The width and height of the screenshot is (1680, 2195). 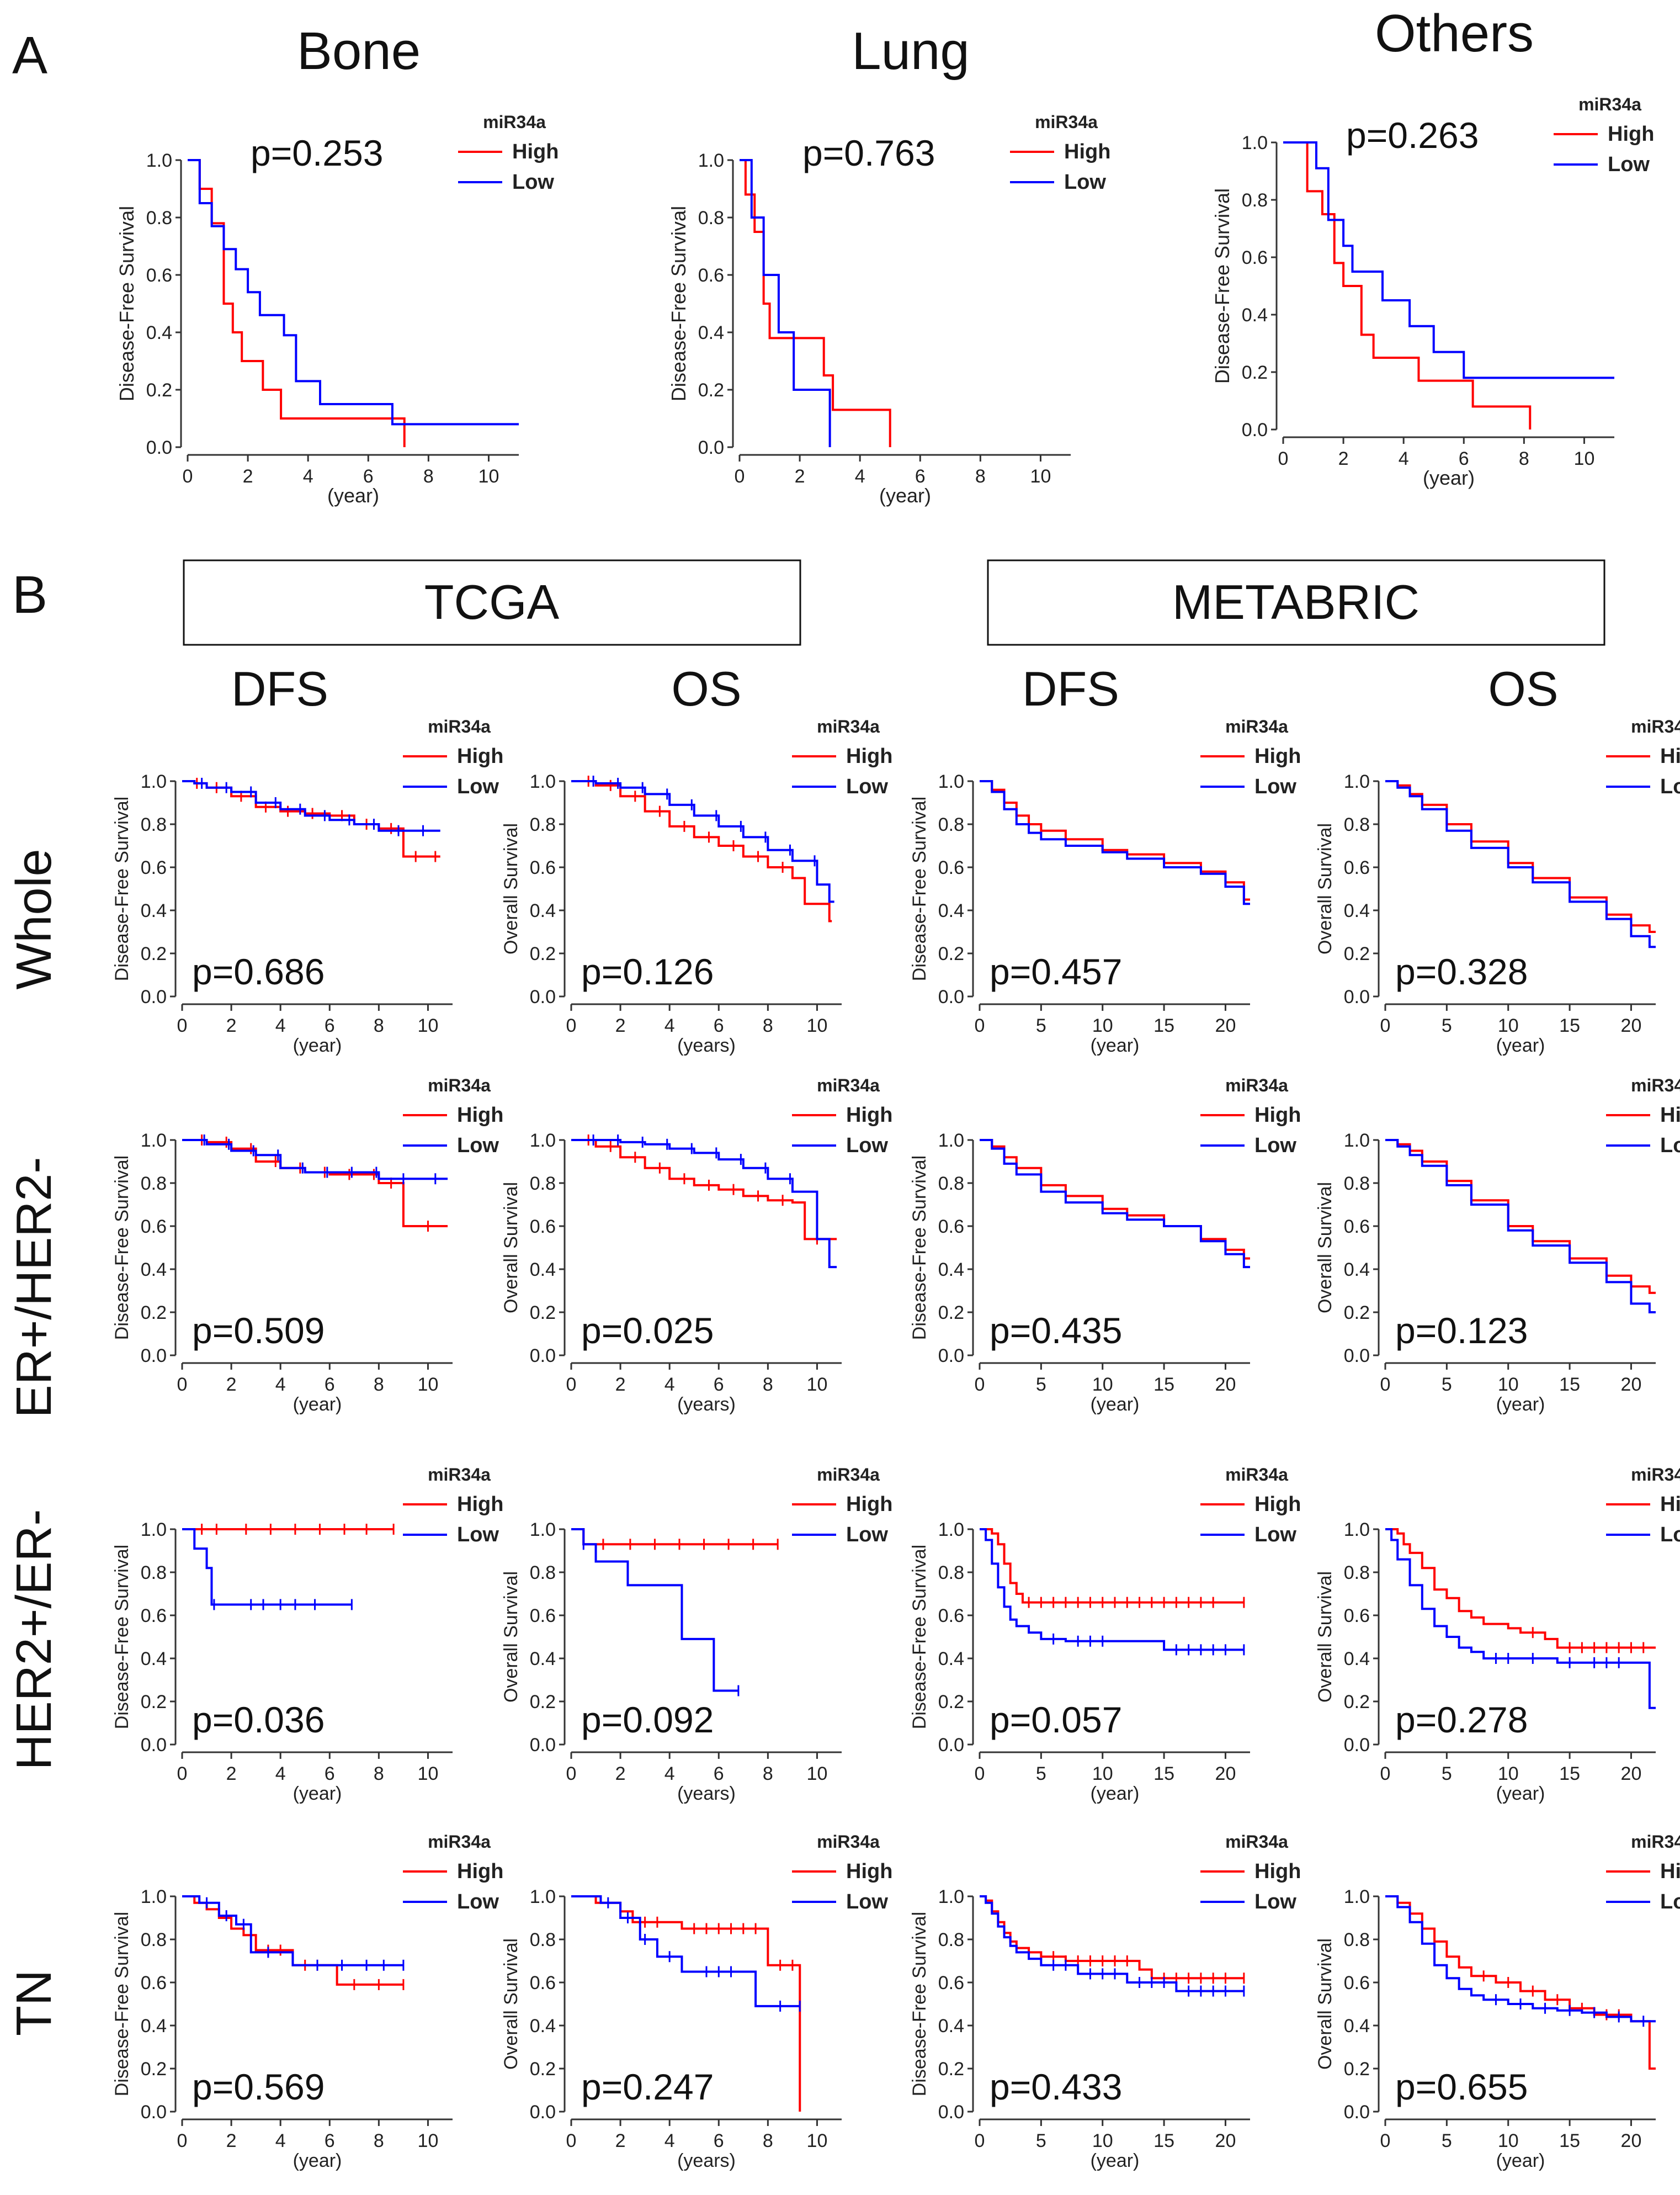 What do you see at coordinates (1461, 2086) in the screenshot?
I see `p-value: p=0.655` at bounding box center [1461, 2086].